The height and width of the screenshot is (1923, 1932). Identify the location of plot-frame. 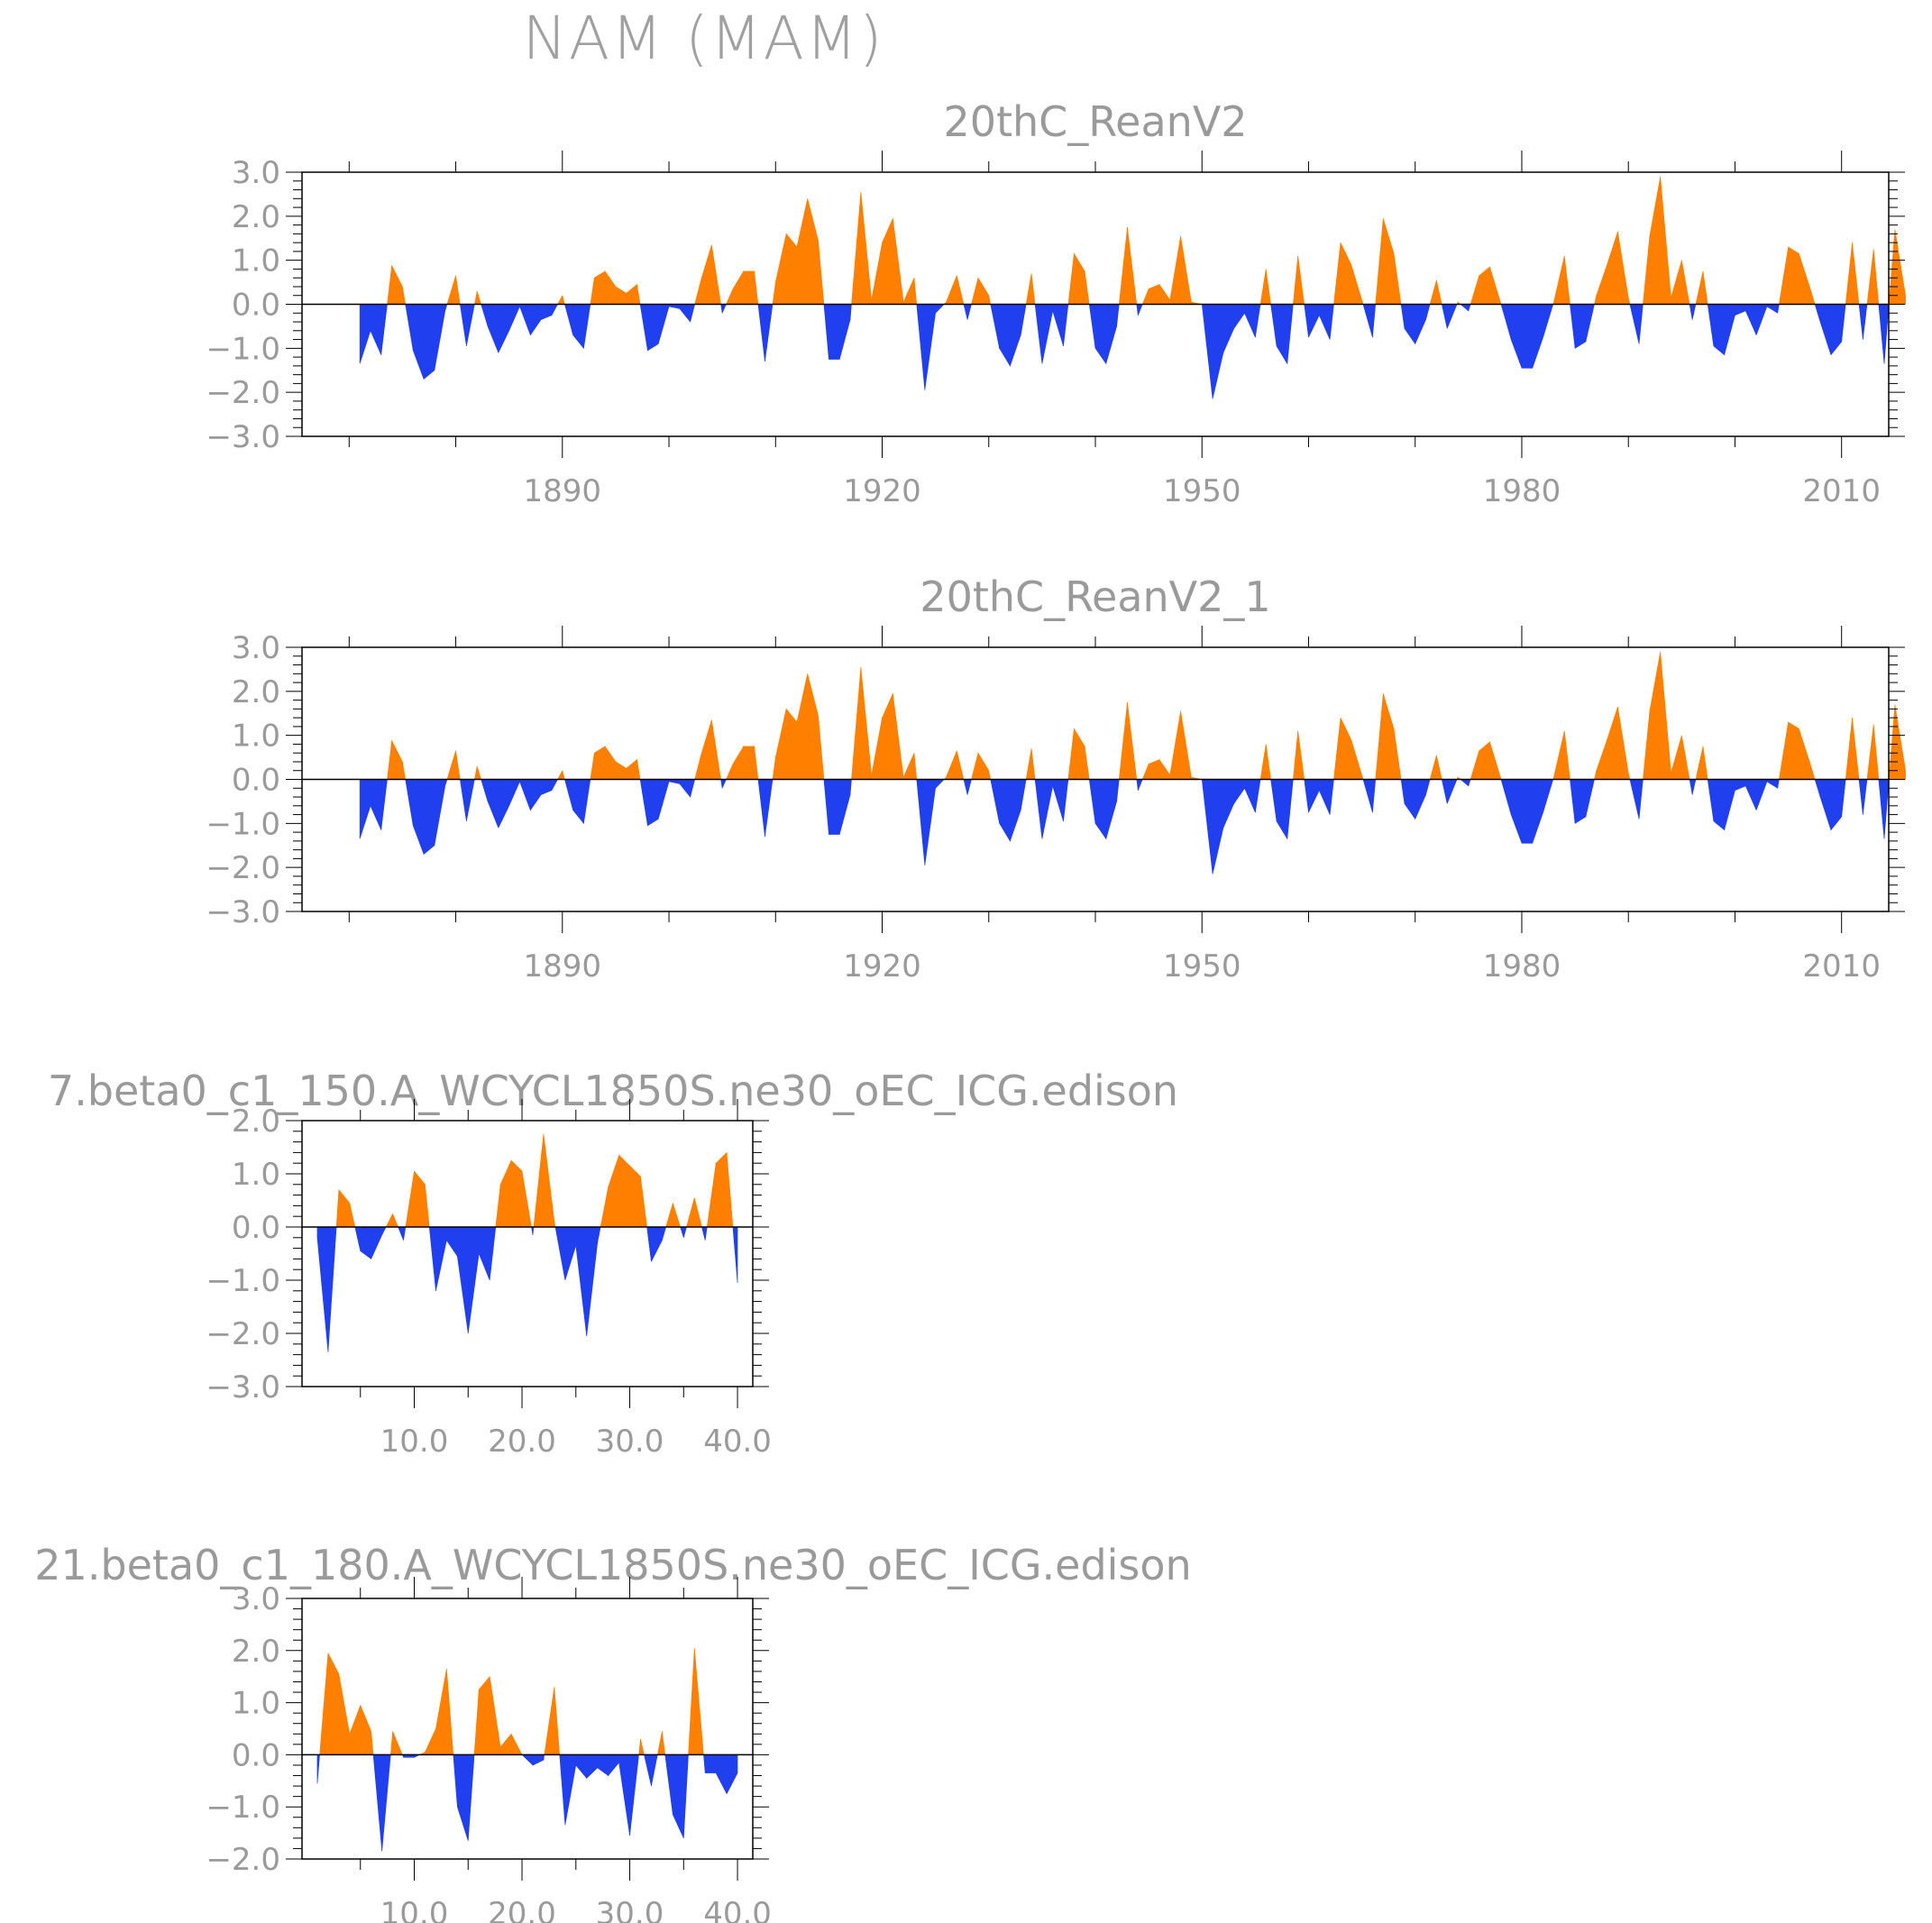
(528, 1253).